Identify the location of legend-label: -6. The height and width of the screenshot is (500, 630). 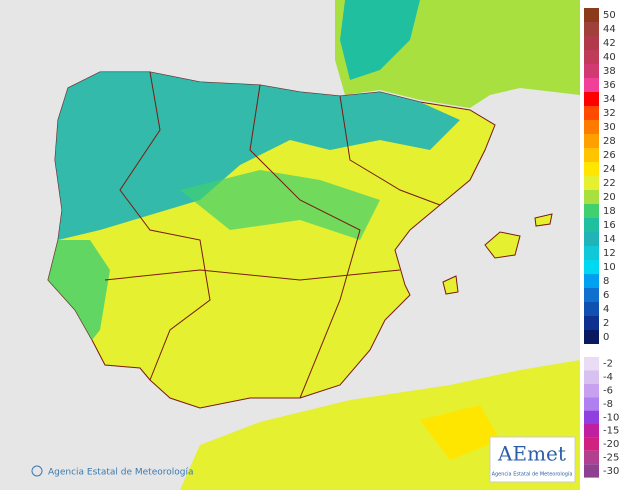
(608, 391).